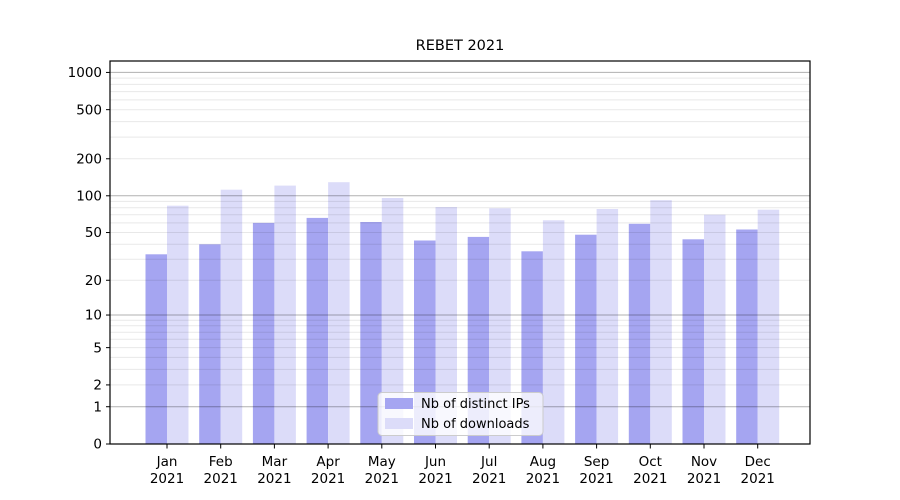 The height and width of the screenshot is (500, 900). What do you see at coordinates (399, 403) in the screenshot?
I see `legend-swatch-distinct-ips` at bounding box center [399, 403].